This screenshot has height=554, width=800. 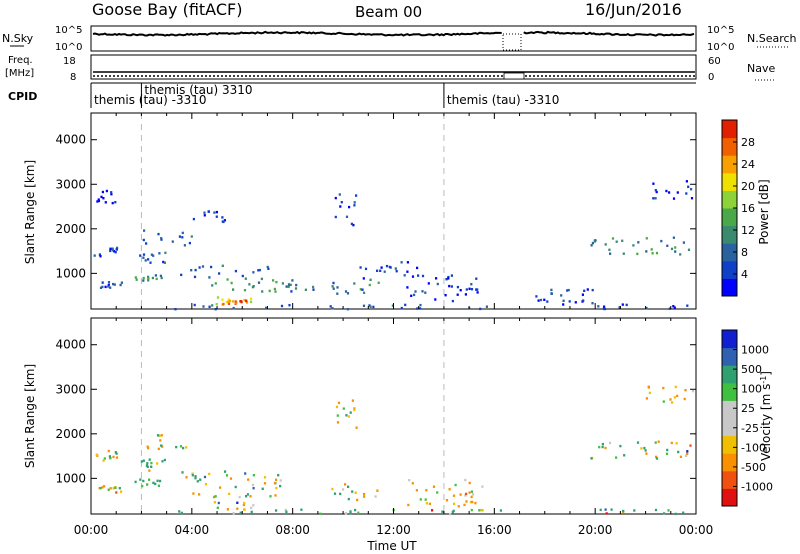 What do you see at coordinates (748, 164) in the screenshot?
I see `colorbar-tick-label: 24` at bounding box center [748, 164].